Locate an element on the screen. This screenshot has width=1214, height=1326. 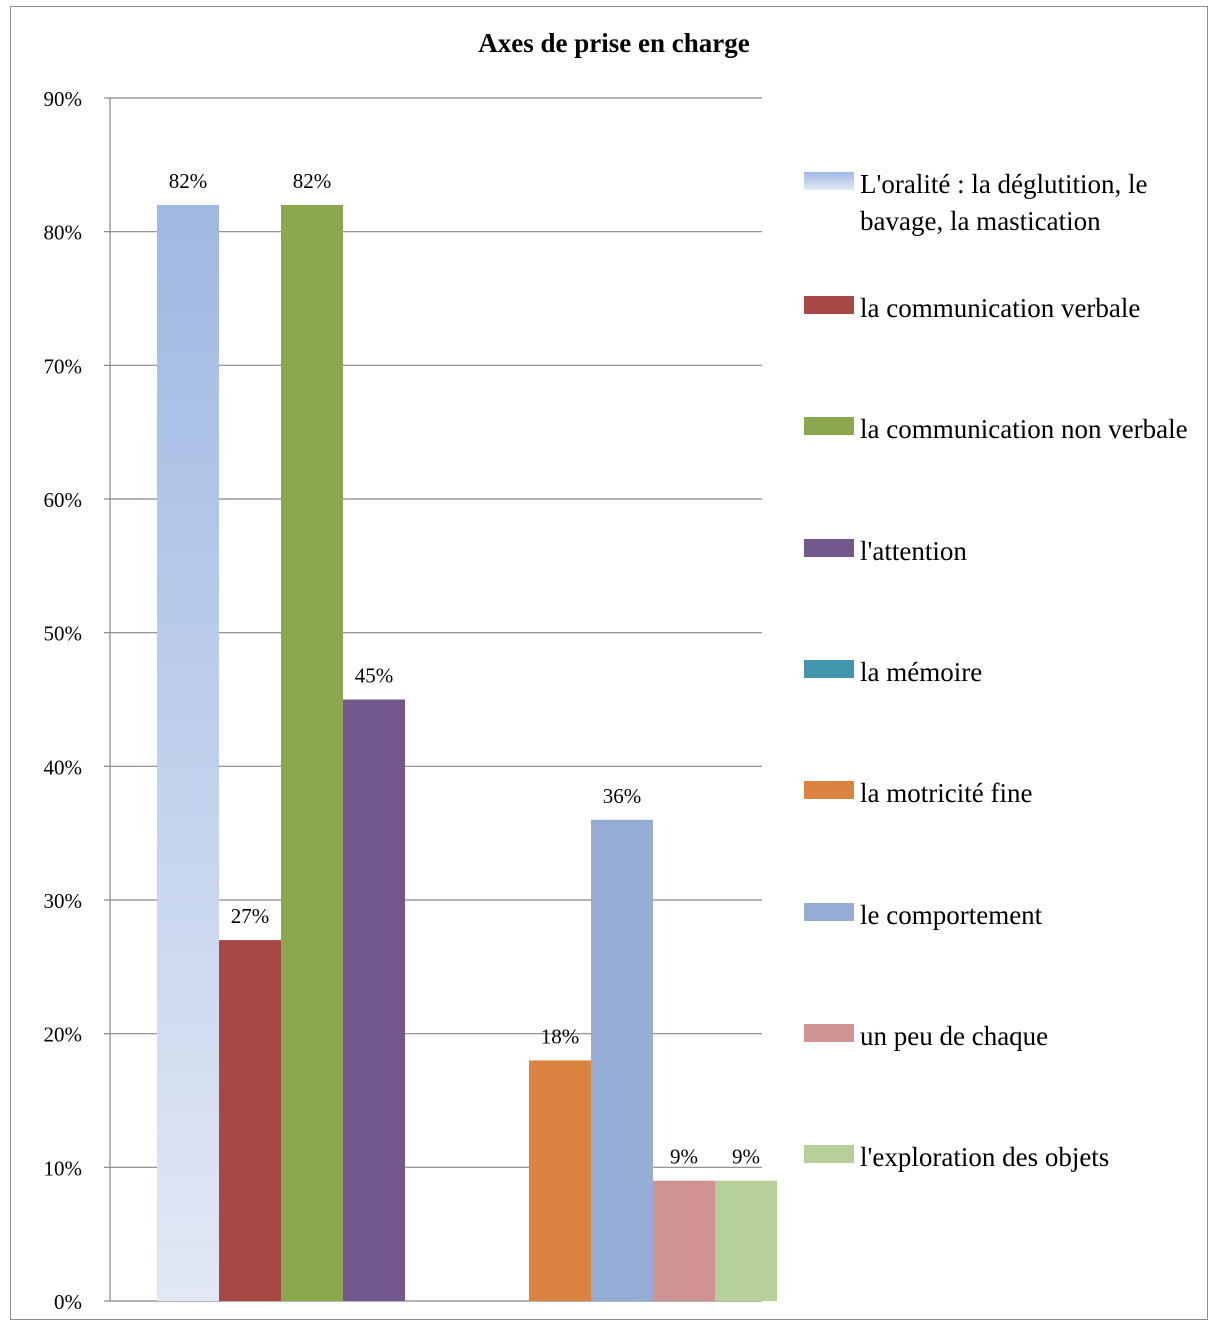
data-label: 18% is located at coordinates (560, 1036).